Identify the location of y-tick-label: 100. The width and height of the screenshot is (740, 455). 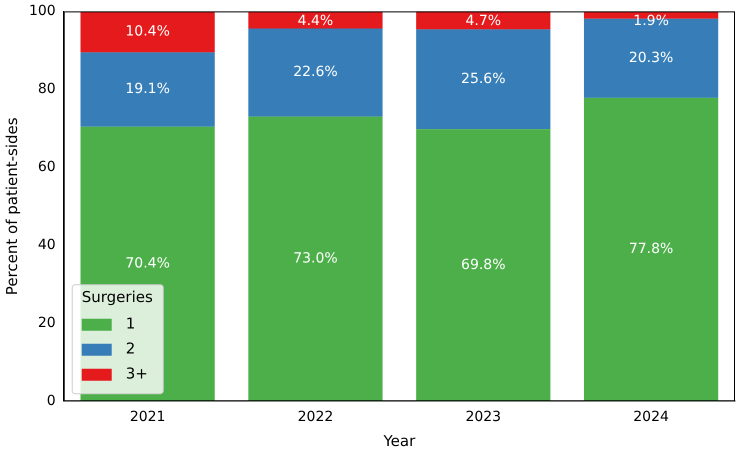
(42, 11).